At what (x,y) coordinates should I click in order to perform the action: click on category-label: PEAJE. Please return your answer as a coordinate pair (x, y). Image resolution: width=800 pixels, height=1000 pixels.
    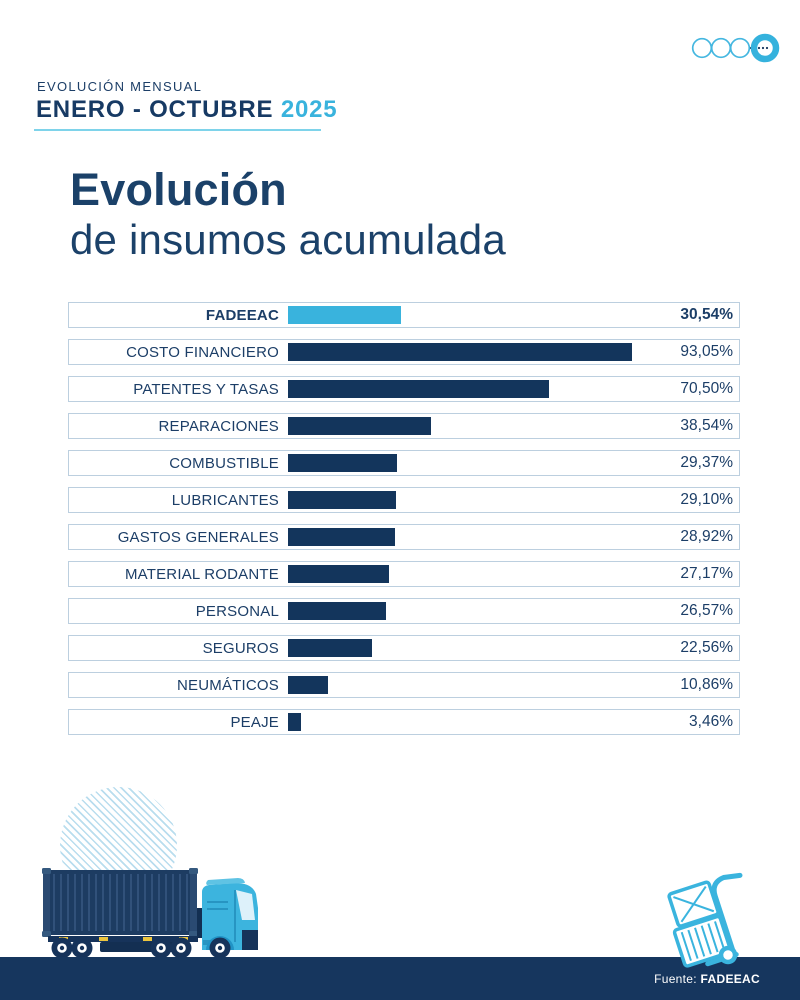
    Looking at the image, I should click on (254, 722).